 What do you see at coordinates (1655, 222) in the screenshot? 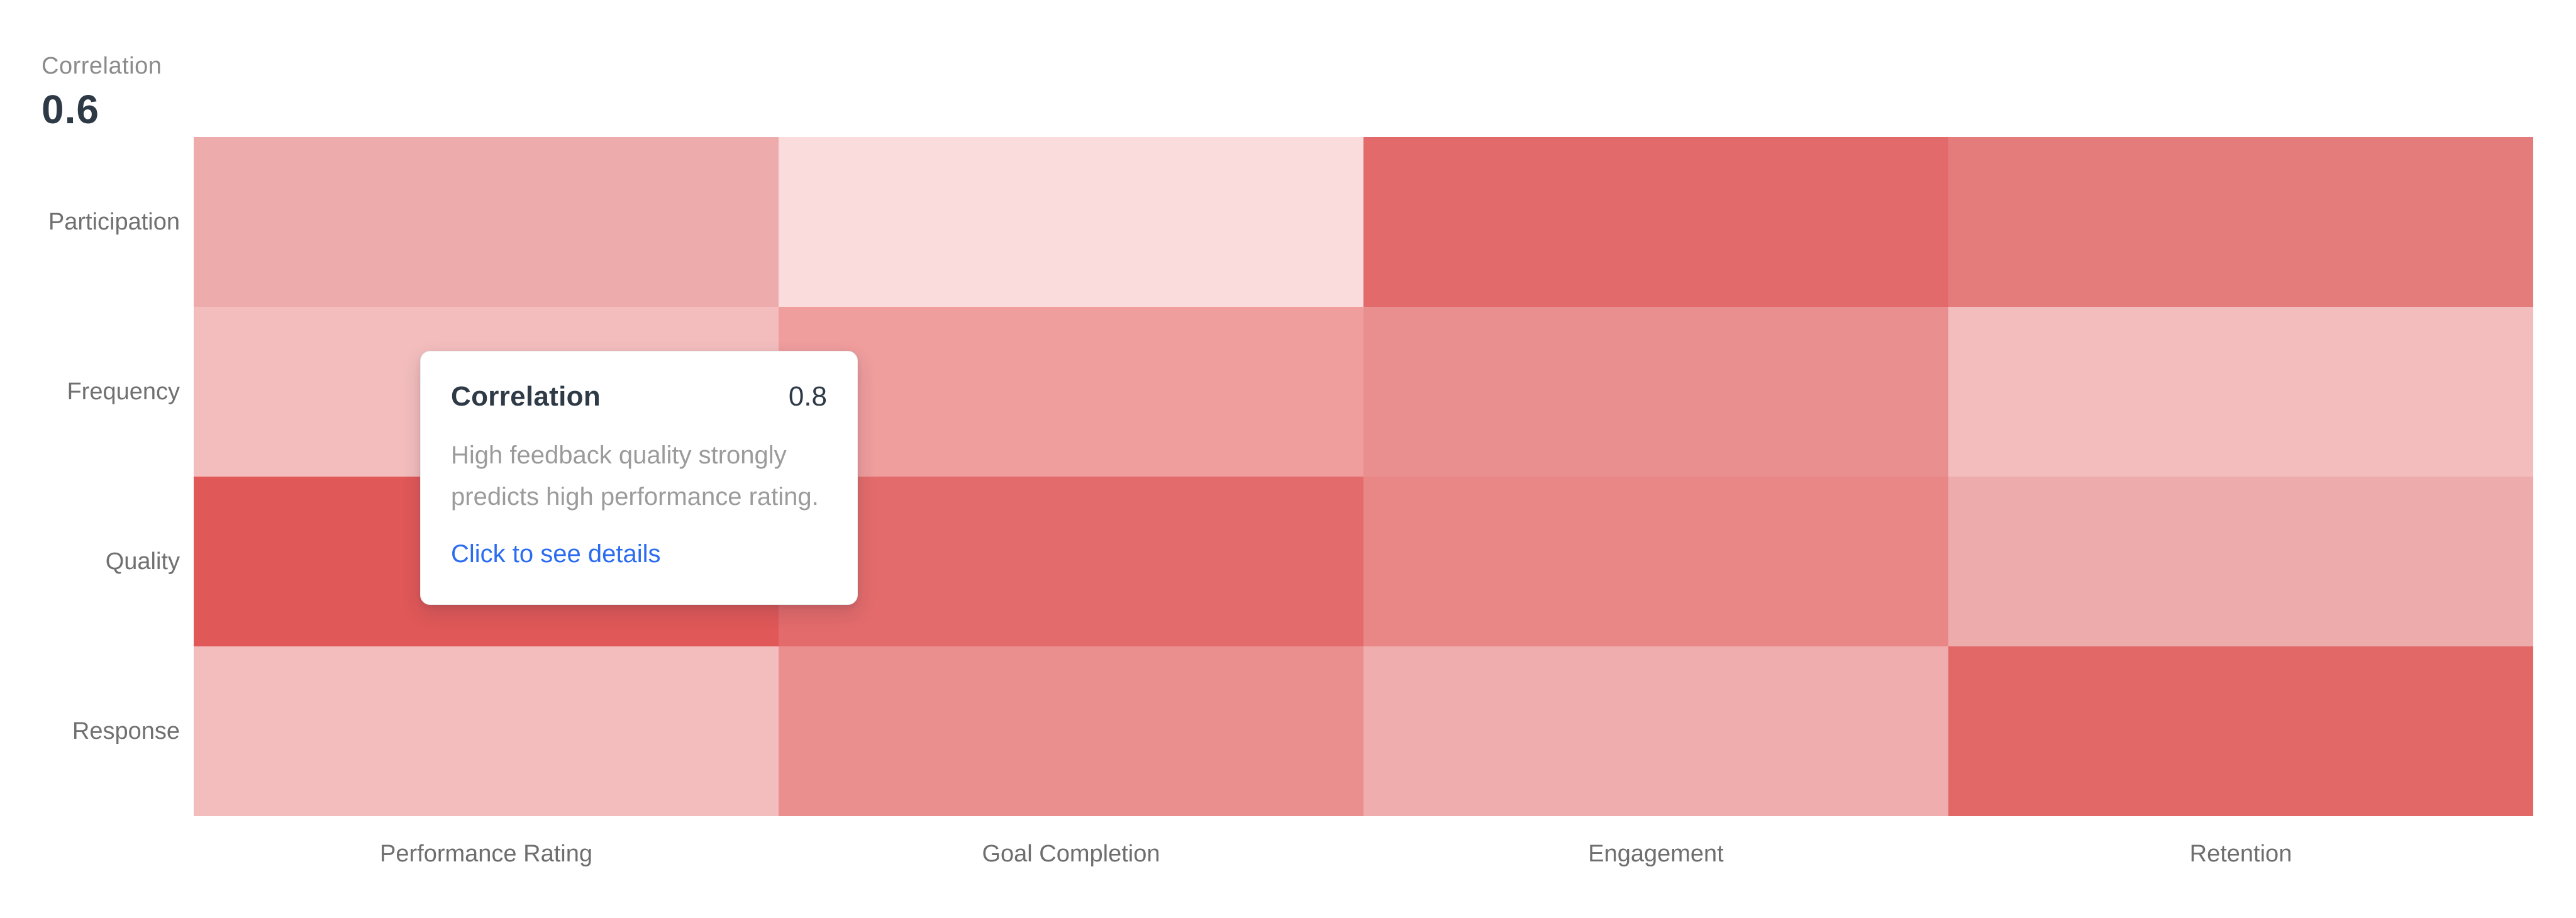
I see `heatmap-cell-participation-engagement` at bounding box center [1655, 222].